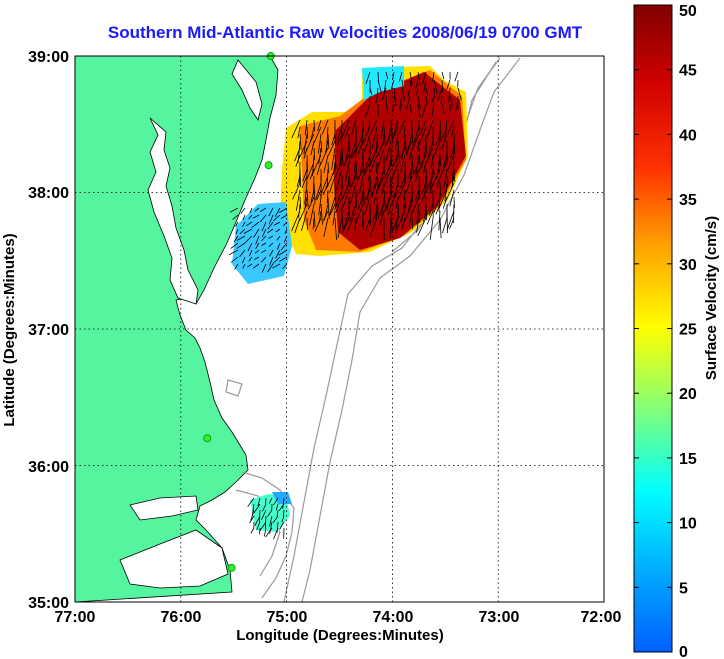 Image resolution: width=724 pixels, height=659 pixels. I want to click on colorbar-tick-label: 20, so click(688, 394).